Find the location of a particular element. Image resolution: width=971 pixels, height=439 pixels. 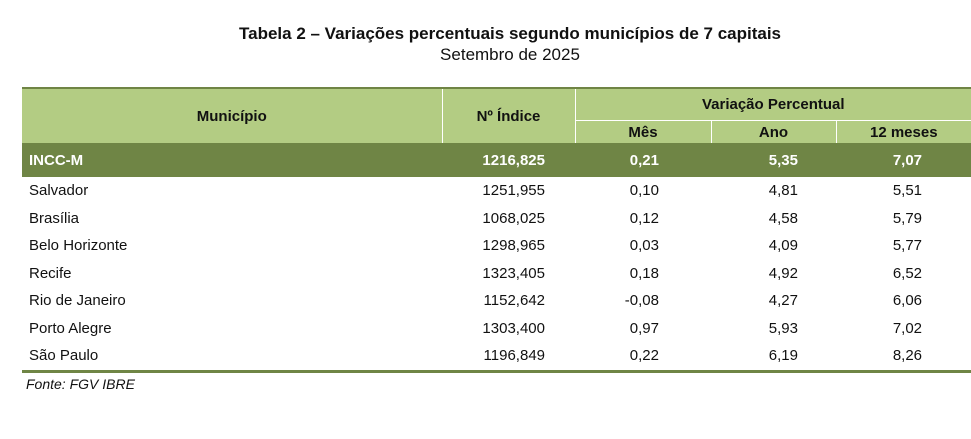

row-ano: 5,93 is located at coordinates (783, 328).